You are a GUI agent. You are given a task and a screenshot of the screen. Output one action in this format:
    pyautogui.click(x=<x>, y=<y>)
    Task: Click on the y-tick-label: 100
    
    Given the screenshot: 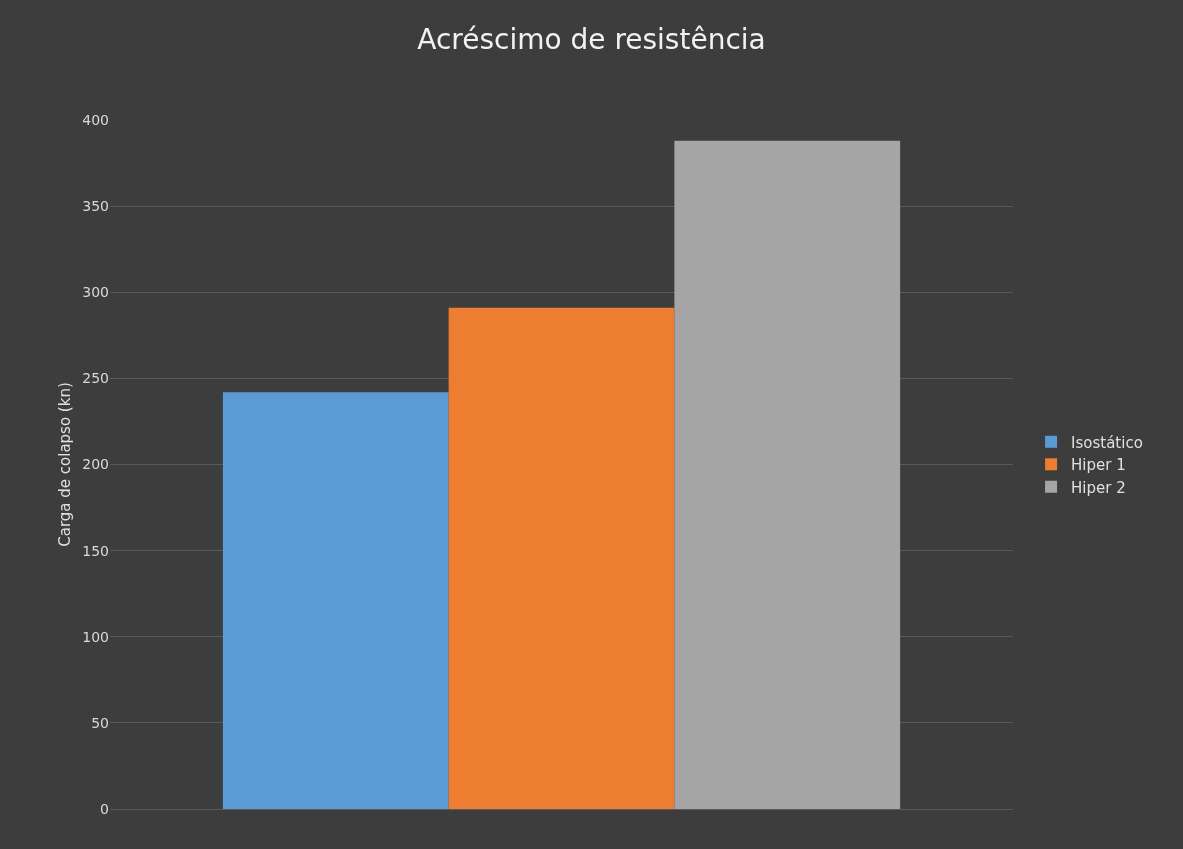 What is the action you would take?
    pyautogui.click(x=95, y=636)
    